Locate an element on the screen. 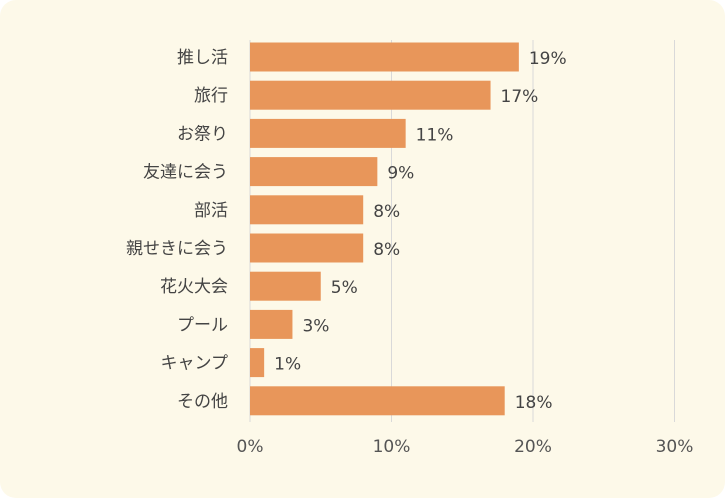 This screenshot has height=498, width=725. x-tick-label: 20% is located at coordinates (533, 447).